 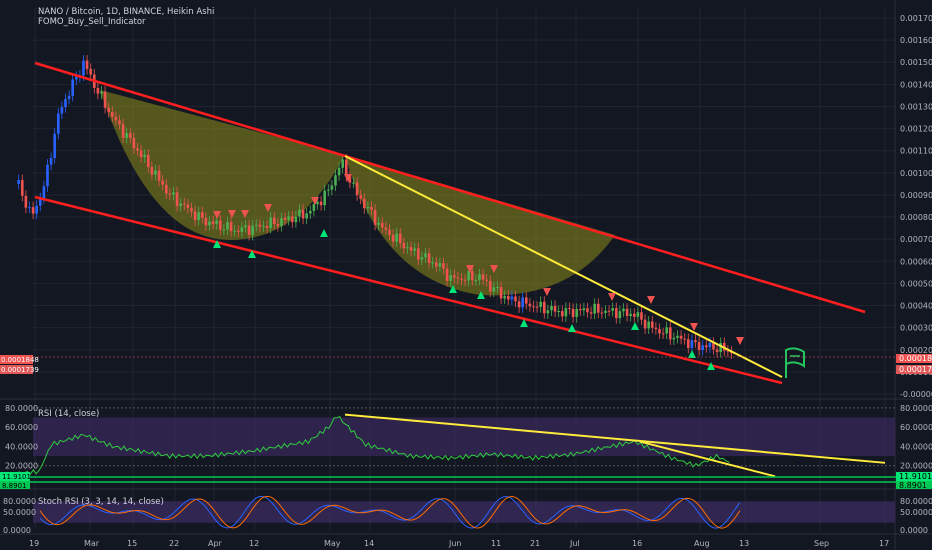 I want to click on stoch-k-line, so click(x=390, y=512).